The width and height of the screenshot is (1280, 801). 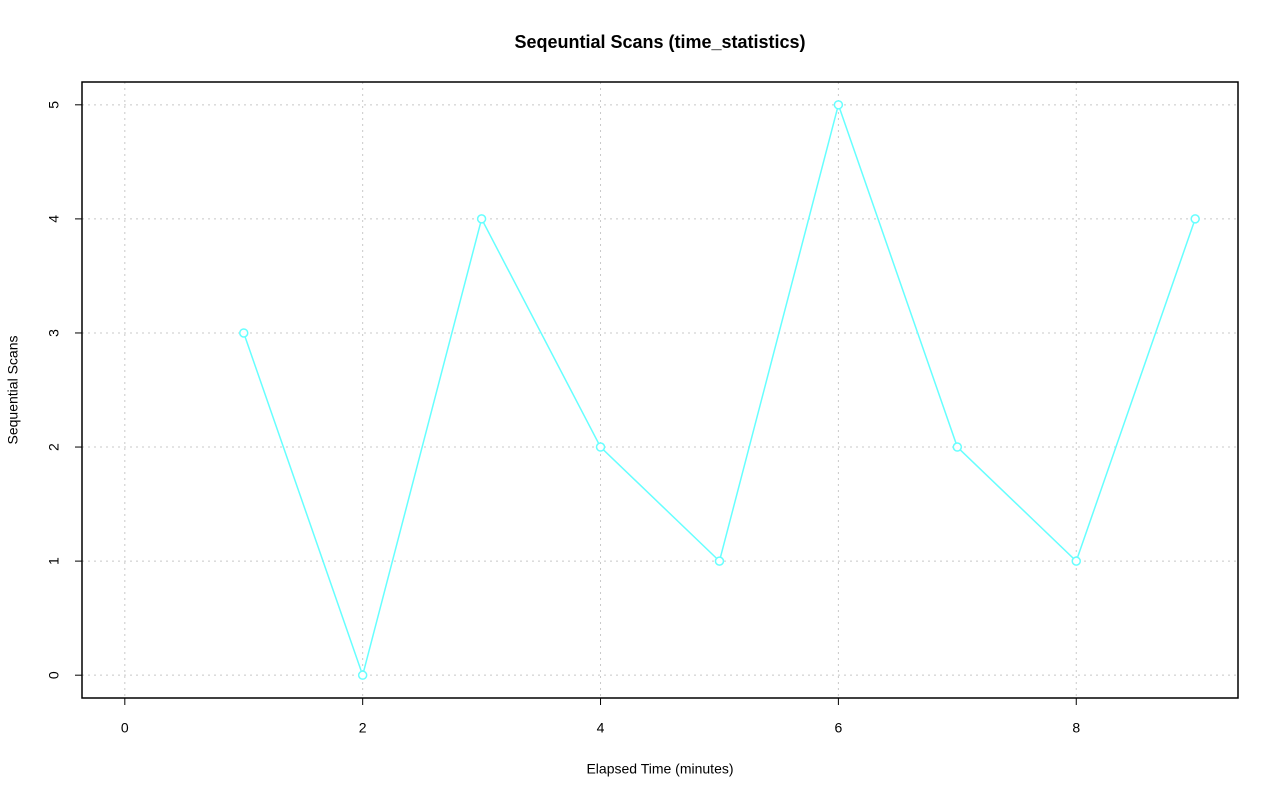 I want to click on x-tick-label: 0, so click(x=125, y=728).